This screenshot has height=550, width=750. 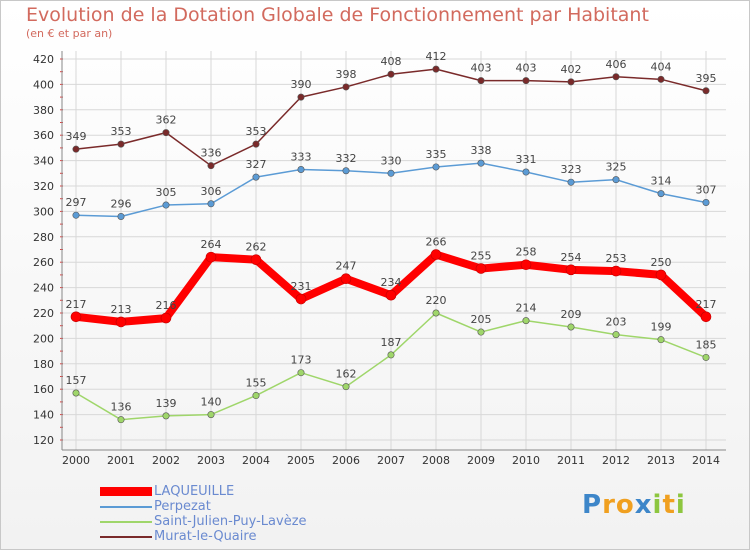 What do you see at coordinates (166, 192) in the screenshot?
I see `data-label: 305` at bounding box center [166, 192].